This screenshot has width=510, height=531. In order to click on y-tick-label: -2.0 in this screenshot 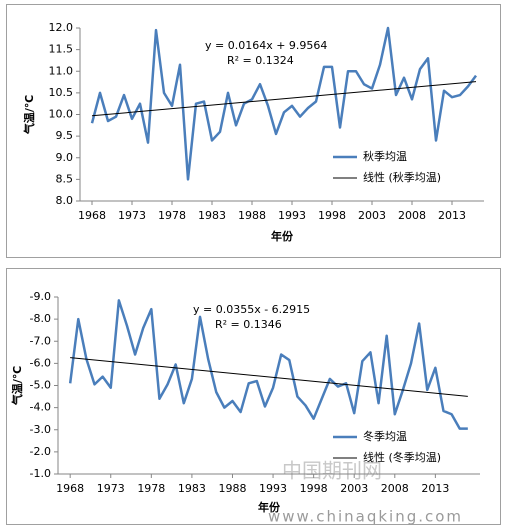, I will do `click(40, 451)`.